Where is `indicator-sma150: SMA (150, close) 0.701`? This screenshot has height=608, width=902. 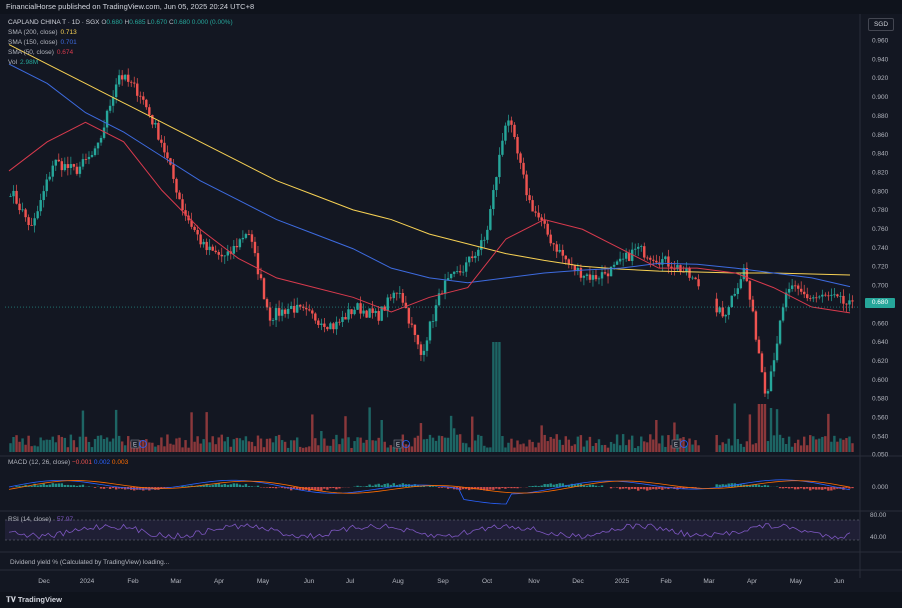 indicator-sma150: SMA (150, close) 0.701 is located at coordinates (42, 43).